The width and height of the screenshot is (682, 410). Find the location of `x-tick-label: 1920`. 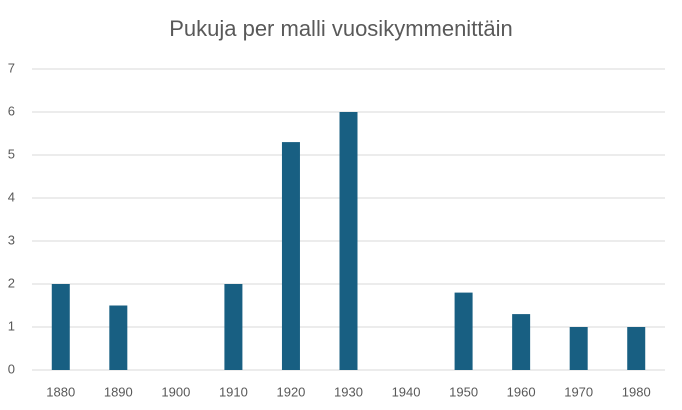

x-tick-label: 1920 is located at coordinates (290, 391).